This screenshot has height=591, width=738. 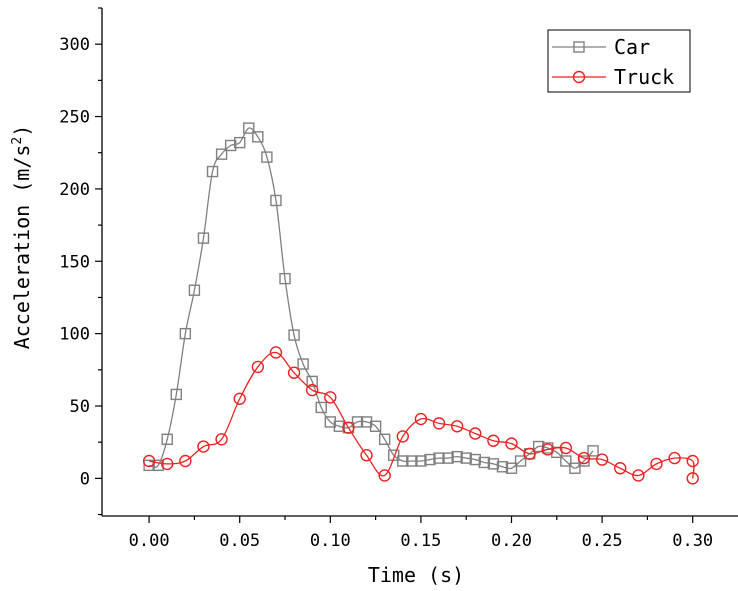 I want to click on x-tick-label: 0.20, so click(x=511, y=541).